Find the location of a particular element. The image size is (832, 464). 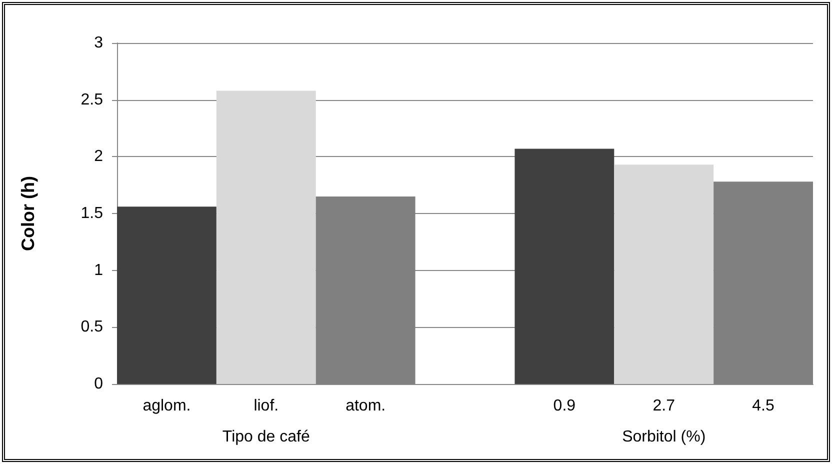

x-tick-label: aglom. is located at coordinates (166, 406).